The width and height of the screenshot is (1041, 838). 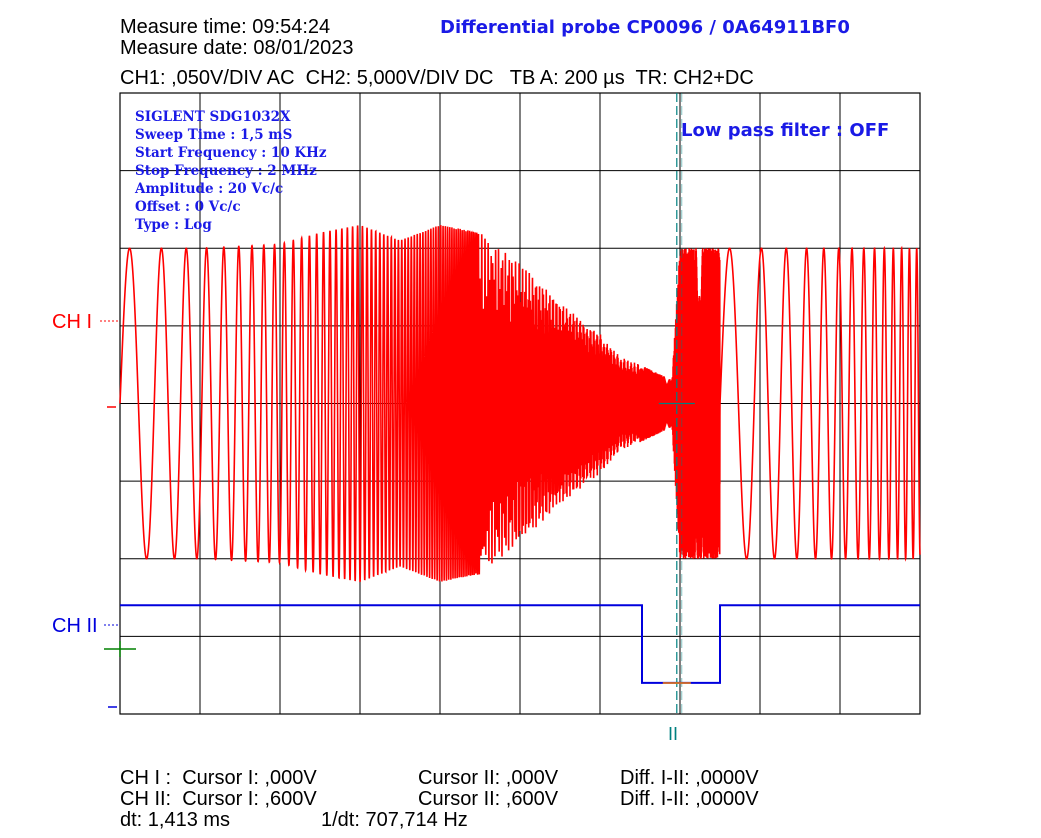 I want to click on gen-line-type: Type : Log, so click(x=173, y=225).